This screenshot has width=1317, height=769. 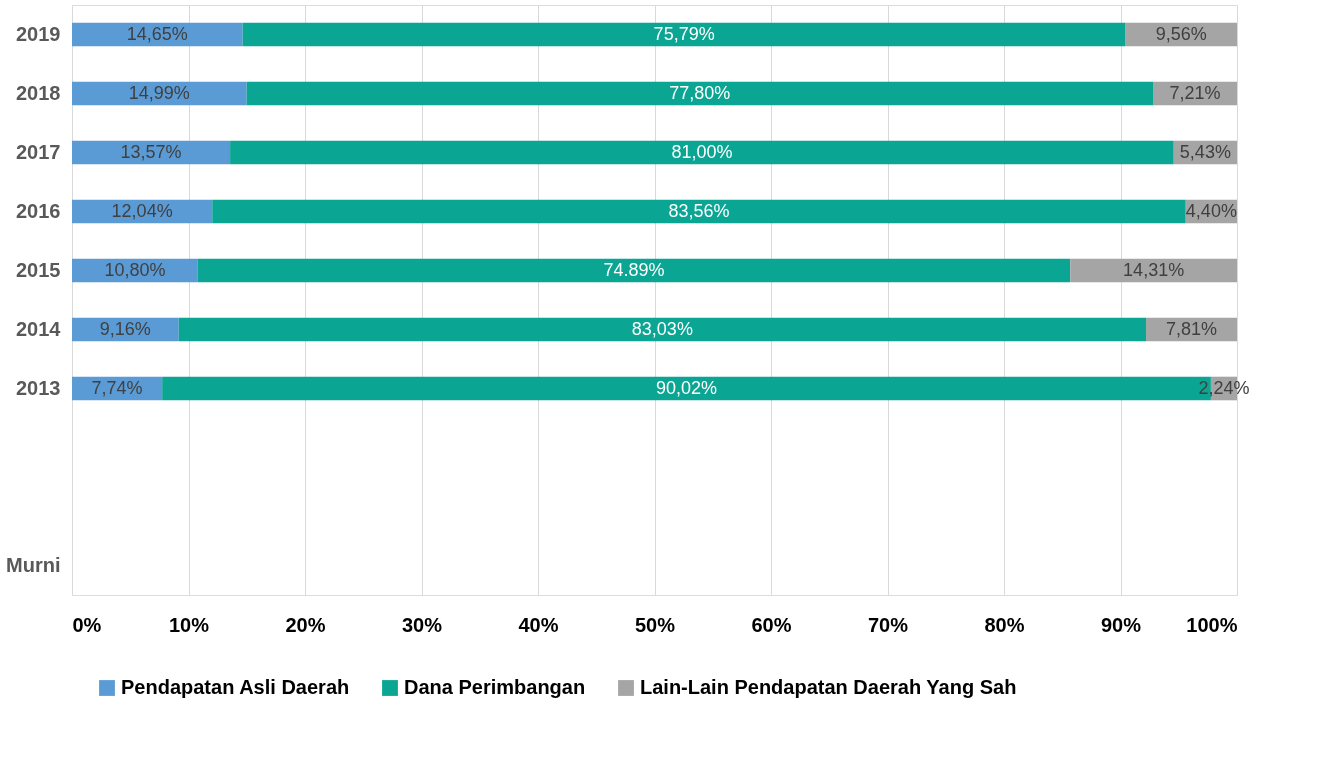 What do you see at coordinates (305, 624) in the screenshot?
I see `x-tick-label: 20%` at bounding box center [305, 624].